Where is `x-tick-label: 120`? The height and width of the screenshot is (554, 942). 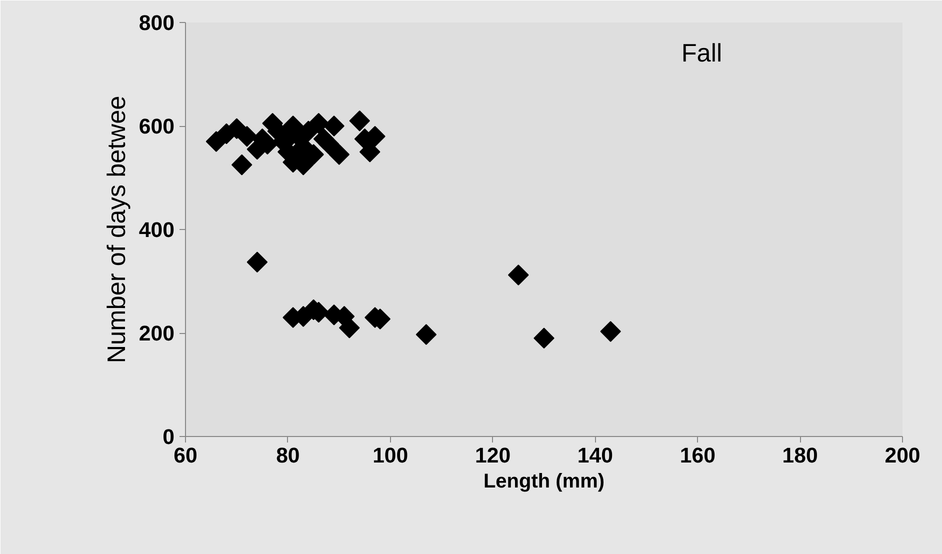
x-tick-label: 120 is located at coordinates (492, 456).